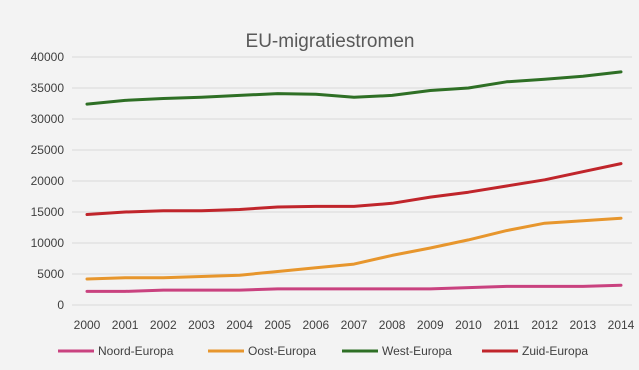 This screenshot has height=370, width=639. Describe the element at coordinates (125, 325) in the screenshot. I see `x-tick-label: 2001` at that location.